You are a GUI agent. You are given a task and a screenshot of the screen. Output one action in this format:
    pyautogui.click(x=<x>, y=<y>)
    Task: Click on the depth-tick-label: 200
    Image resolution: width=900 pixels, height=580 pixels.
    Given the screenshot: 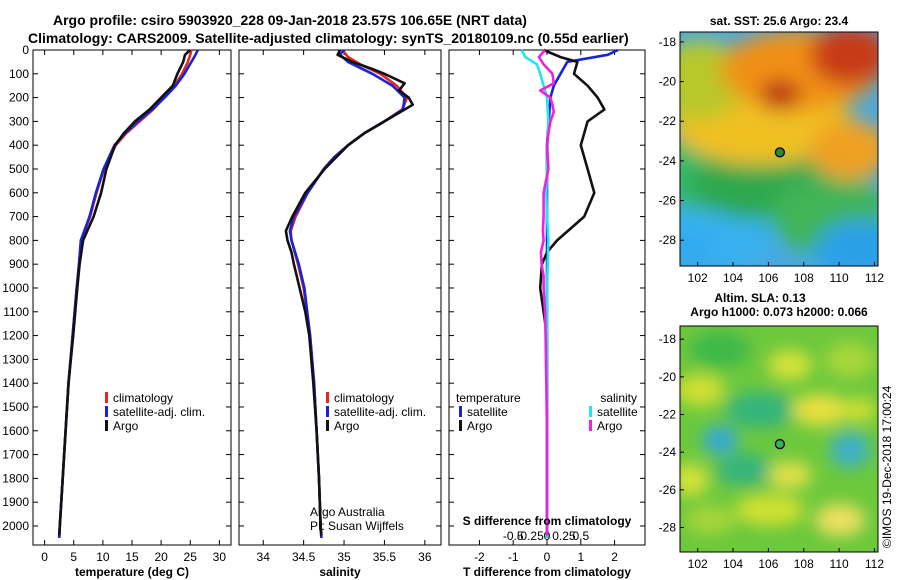 What is the action you would take?
    pyautogui.click(x=19, y=98)
    